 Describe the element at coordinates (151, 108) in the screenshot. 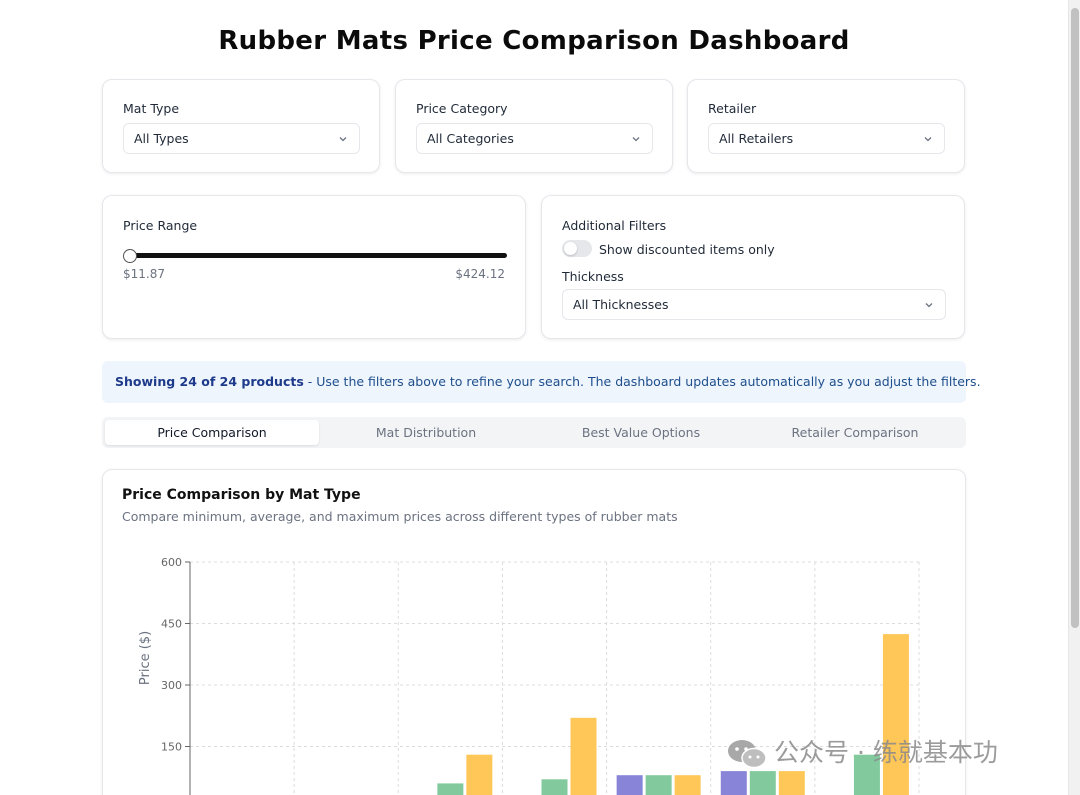

I see `mat-type-label: Mat Type` at that location.